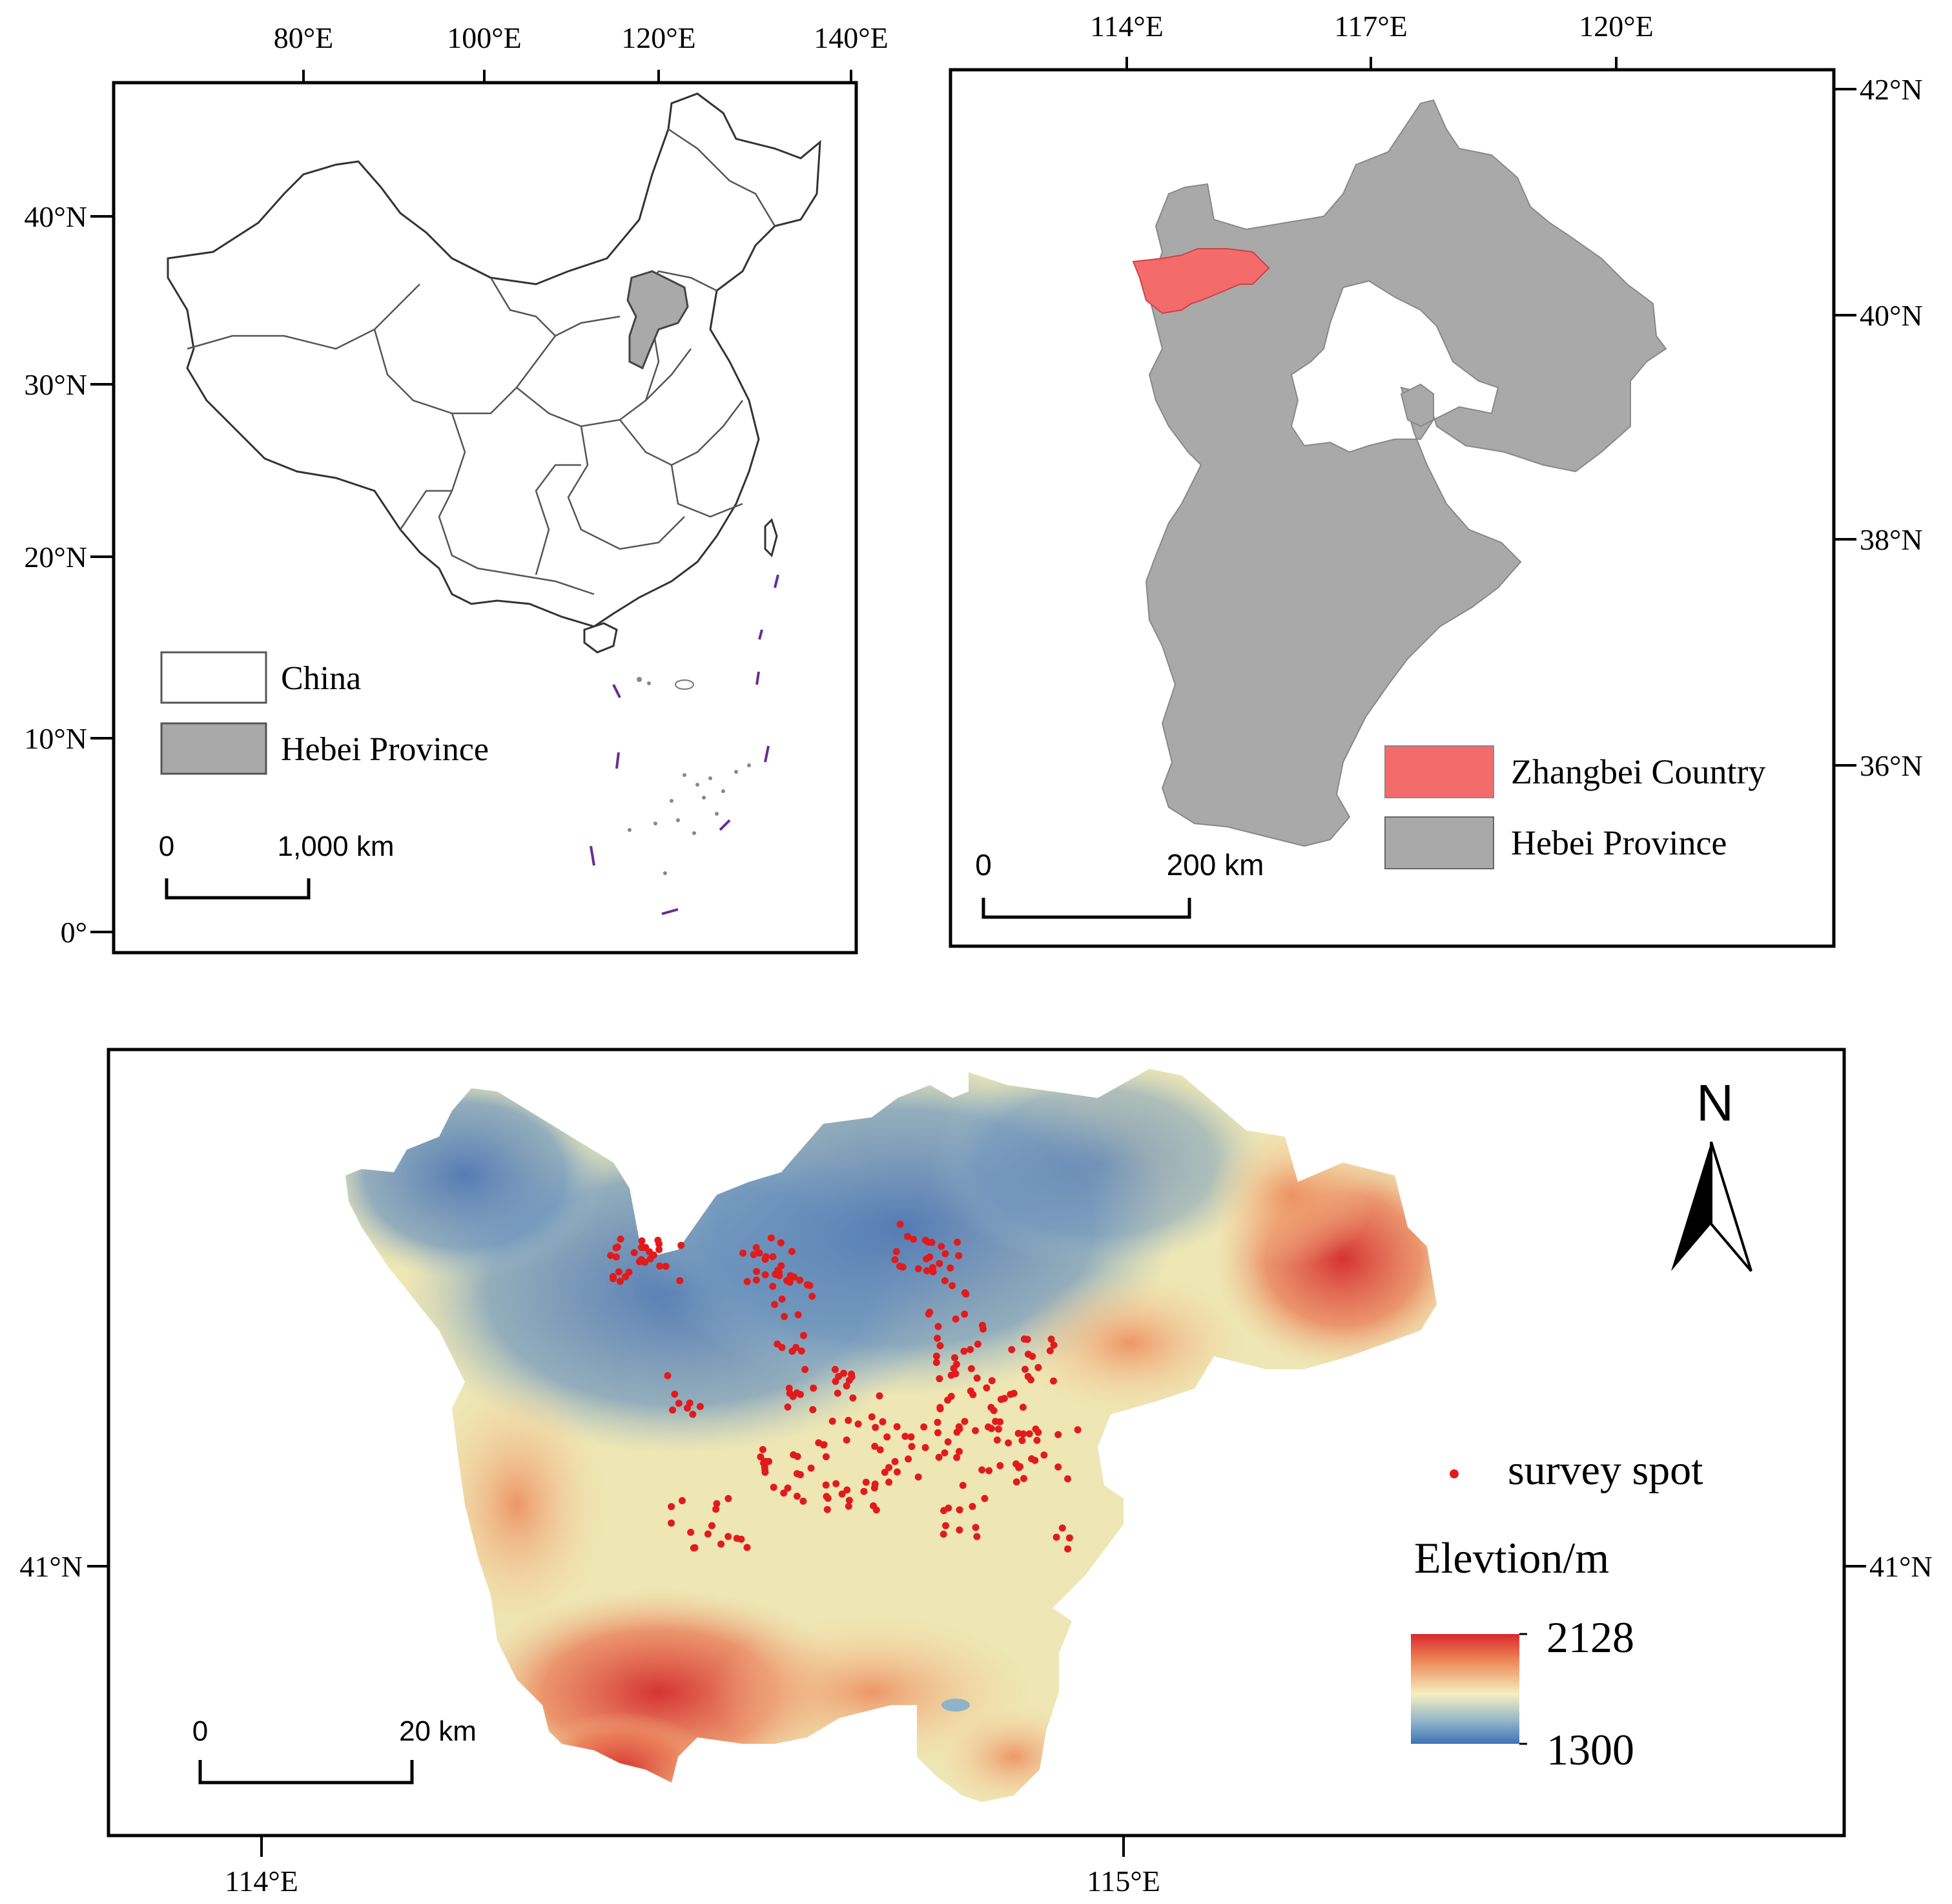 The height and width of the screenshot is (1904, 1952). What do you see at coordinates (438, 1731) in the screenshot?
I see `scale-c-distance: 20 km` at bounding box center [438, 1731].